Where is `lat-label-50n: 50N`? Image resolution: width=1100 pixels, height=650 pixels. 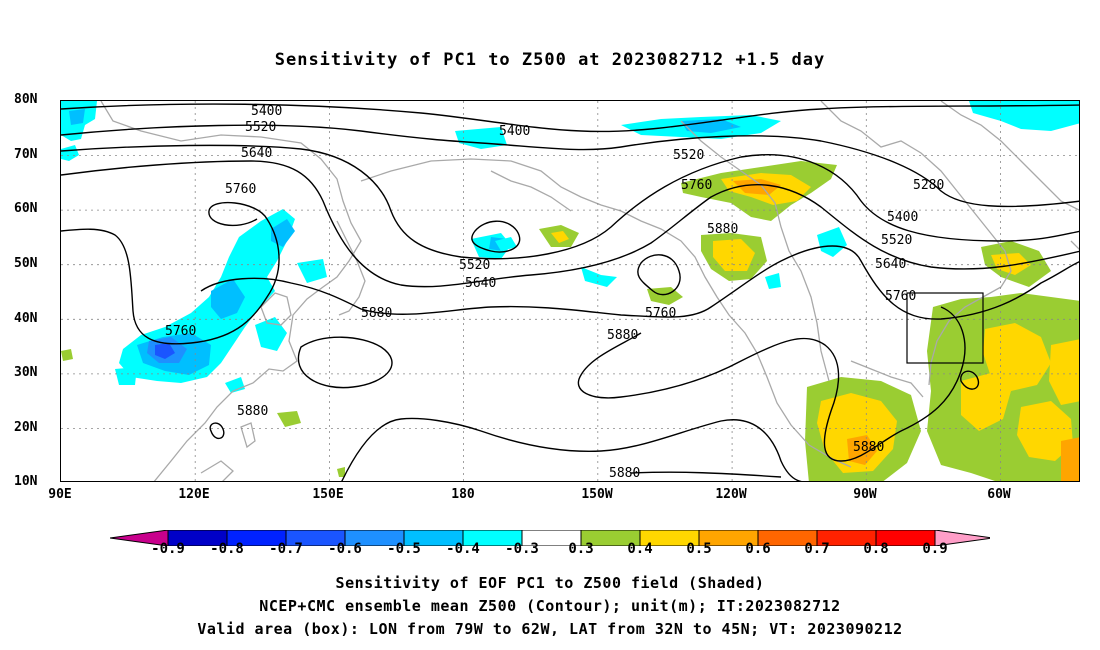 lat-label-50n: 50N is located at coordinates (26, 263).